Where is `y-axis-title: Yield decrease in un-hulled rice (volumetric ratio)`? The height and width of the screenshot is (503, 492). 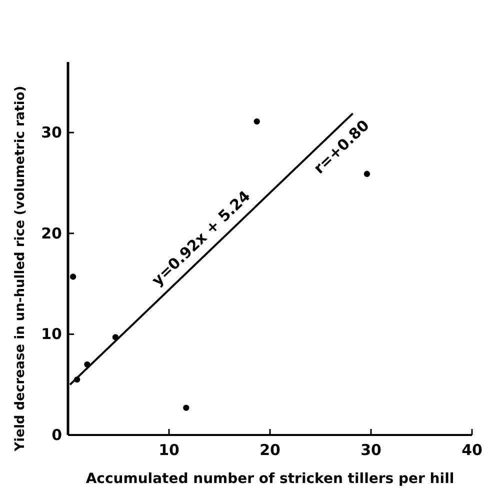 y-axis-title: Yield decrease in un-hulled rice (volumetric ratio) is located at coordinates (20, 269).